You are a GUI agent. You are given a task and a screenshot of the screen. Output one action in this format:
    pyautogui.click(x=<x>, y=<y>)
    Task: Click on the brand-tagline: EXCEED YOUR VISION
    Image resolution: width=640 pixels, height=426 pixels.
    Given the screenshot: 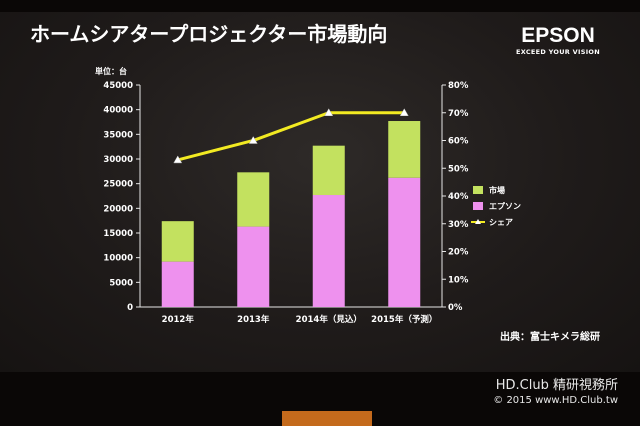 What is the action you would take?
    pyautogui.click(x=558, y=52)
    